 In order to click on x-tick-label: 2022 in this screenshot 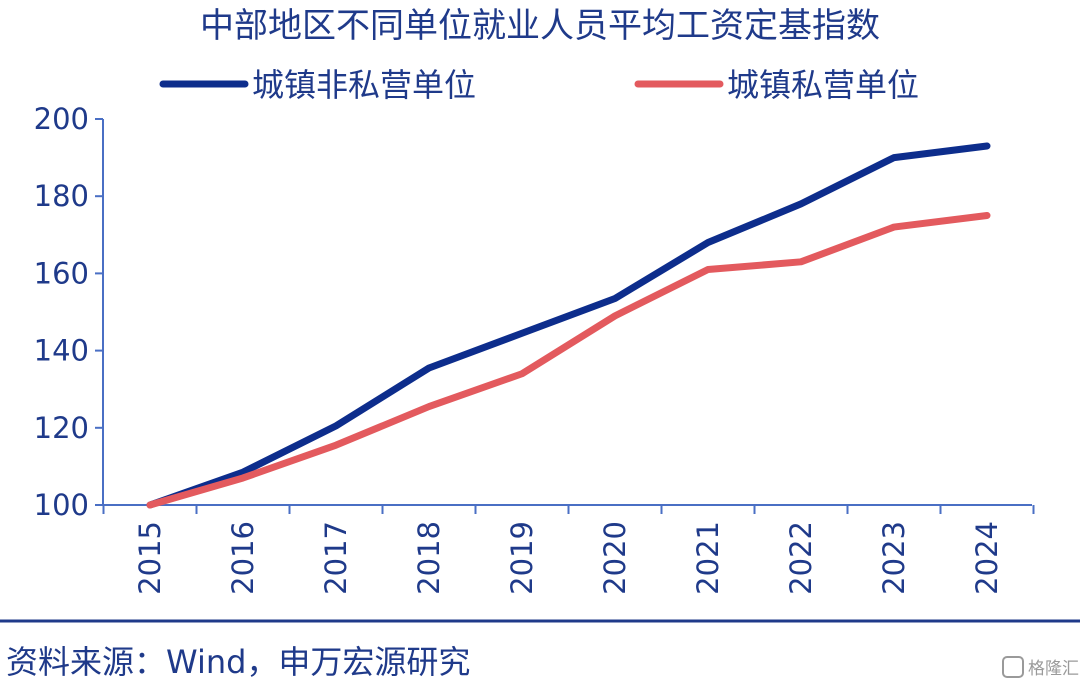, I will do `click(801, 558)`.